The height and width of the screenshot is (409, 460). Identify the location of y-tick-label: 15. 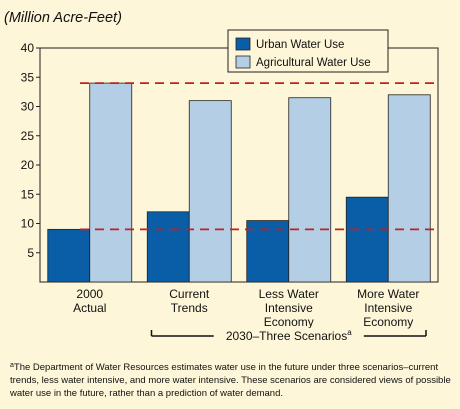
(28, 194).